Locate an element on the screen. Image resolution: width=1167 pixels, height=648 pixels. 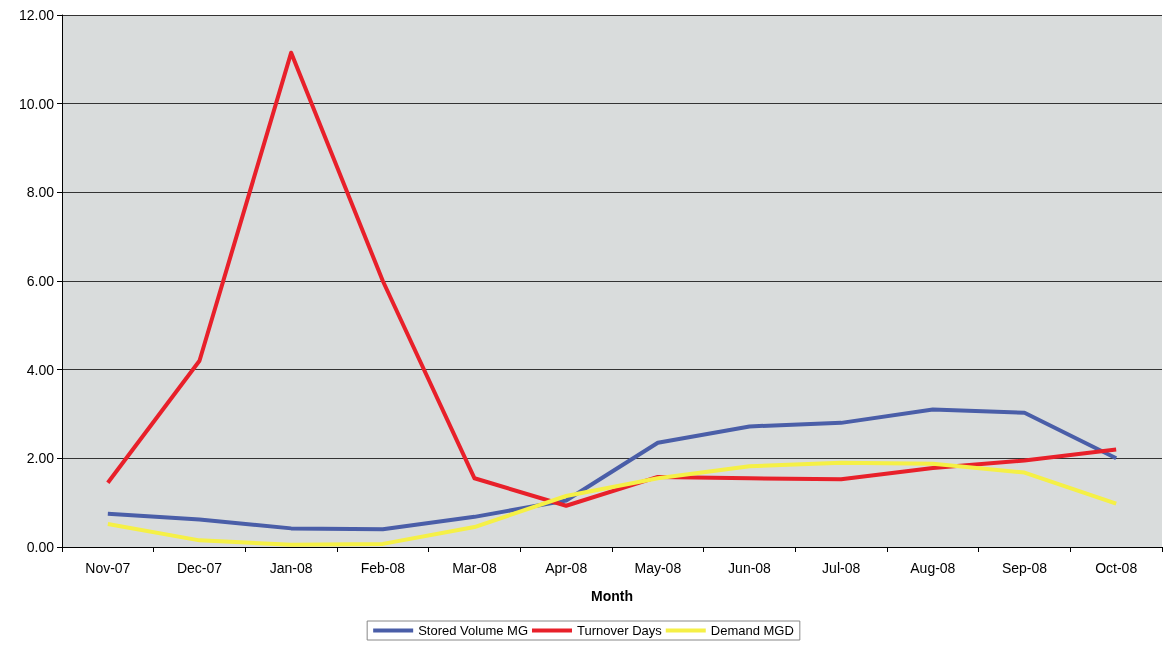
y-tick-label: 4.00 is located at coordinates (40, 369).